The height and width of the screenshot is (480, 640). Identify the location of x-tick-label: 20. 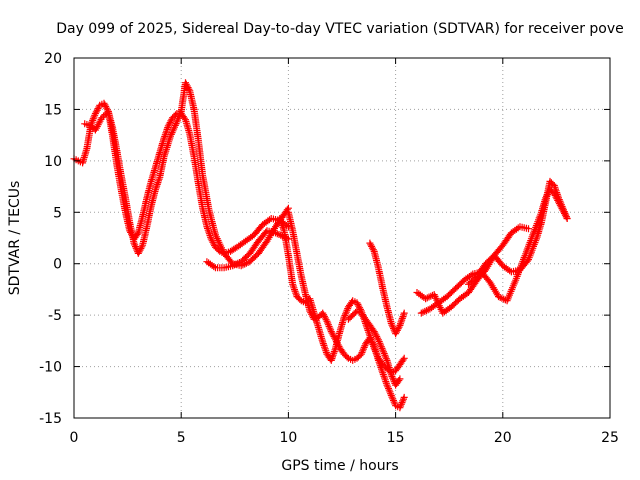
(503, 438).